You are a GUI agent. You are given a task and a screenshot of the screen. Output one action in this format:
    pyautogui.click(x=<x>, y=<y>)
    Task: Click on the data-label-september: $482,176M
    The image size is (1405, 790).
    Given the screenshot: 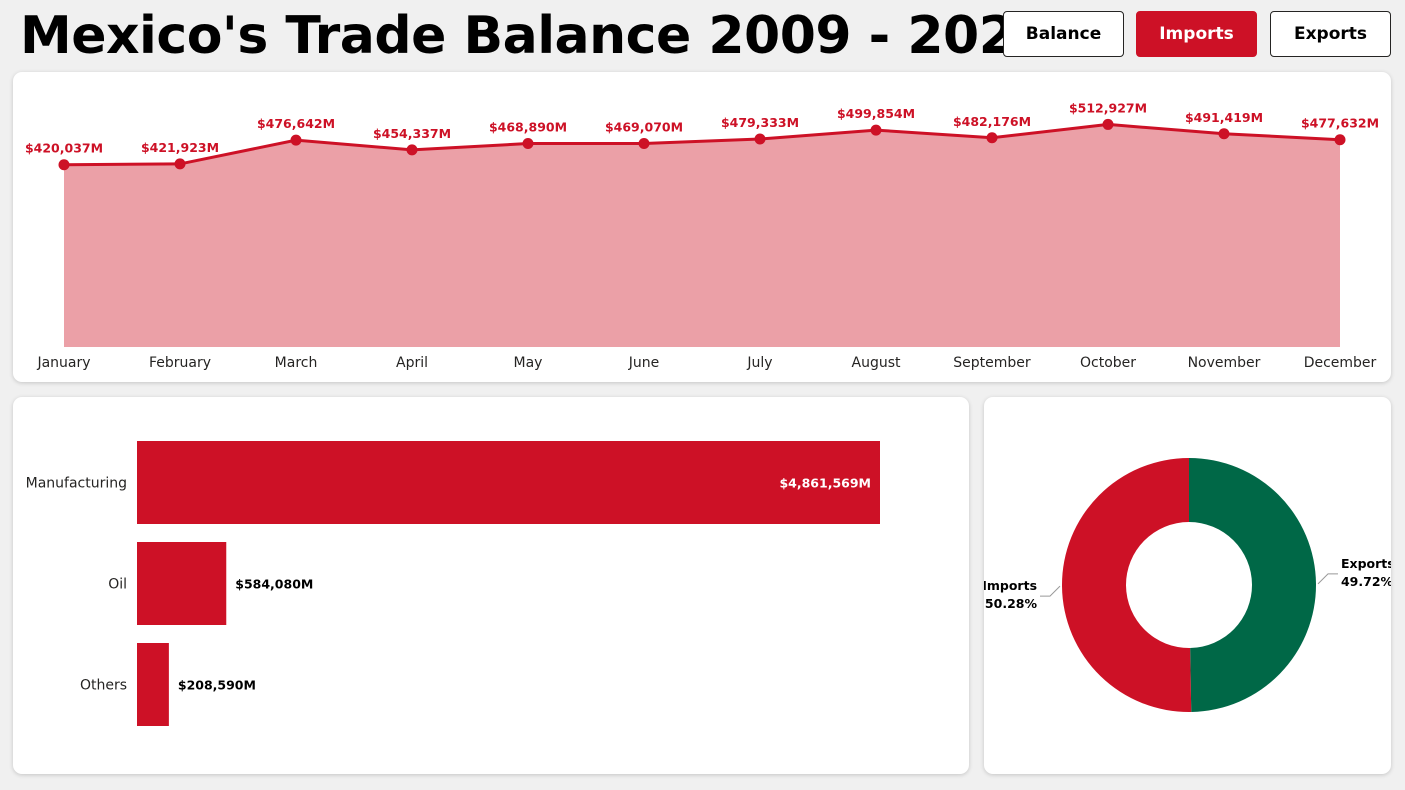 What is the action you would take?
    pyautogui.click(x=992, y=121)
    